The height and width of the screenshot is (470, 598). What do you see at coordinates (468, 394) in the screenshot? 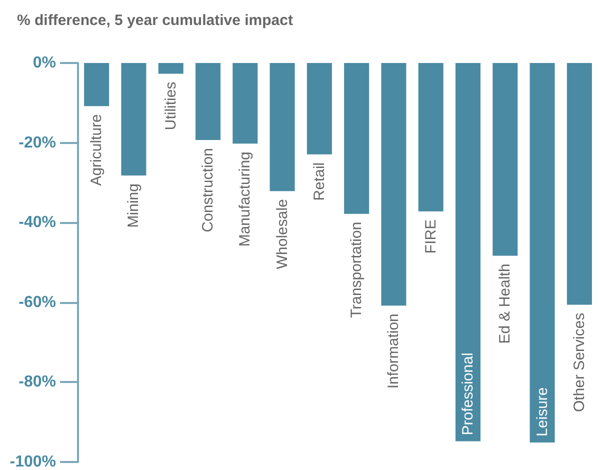
I see `x-tick-label: Professional` at bounding box center [468, 394].